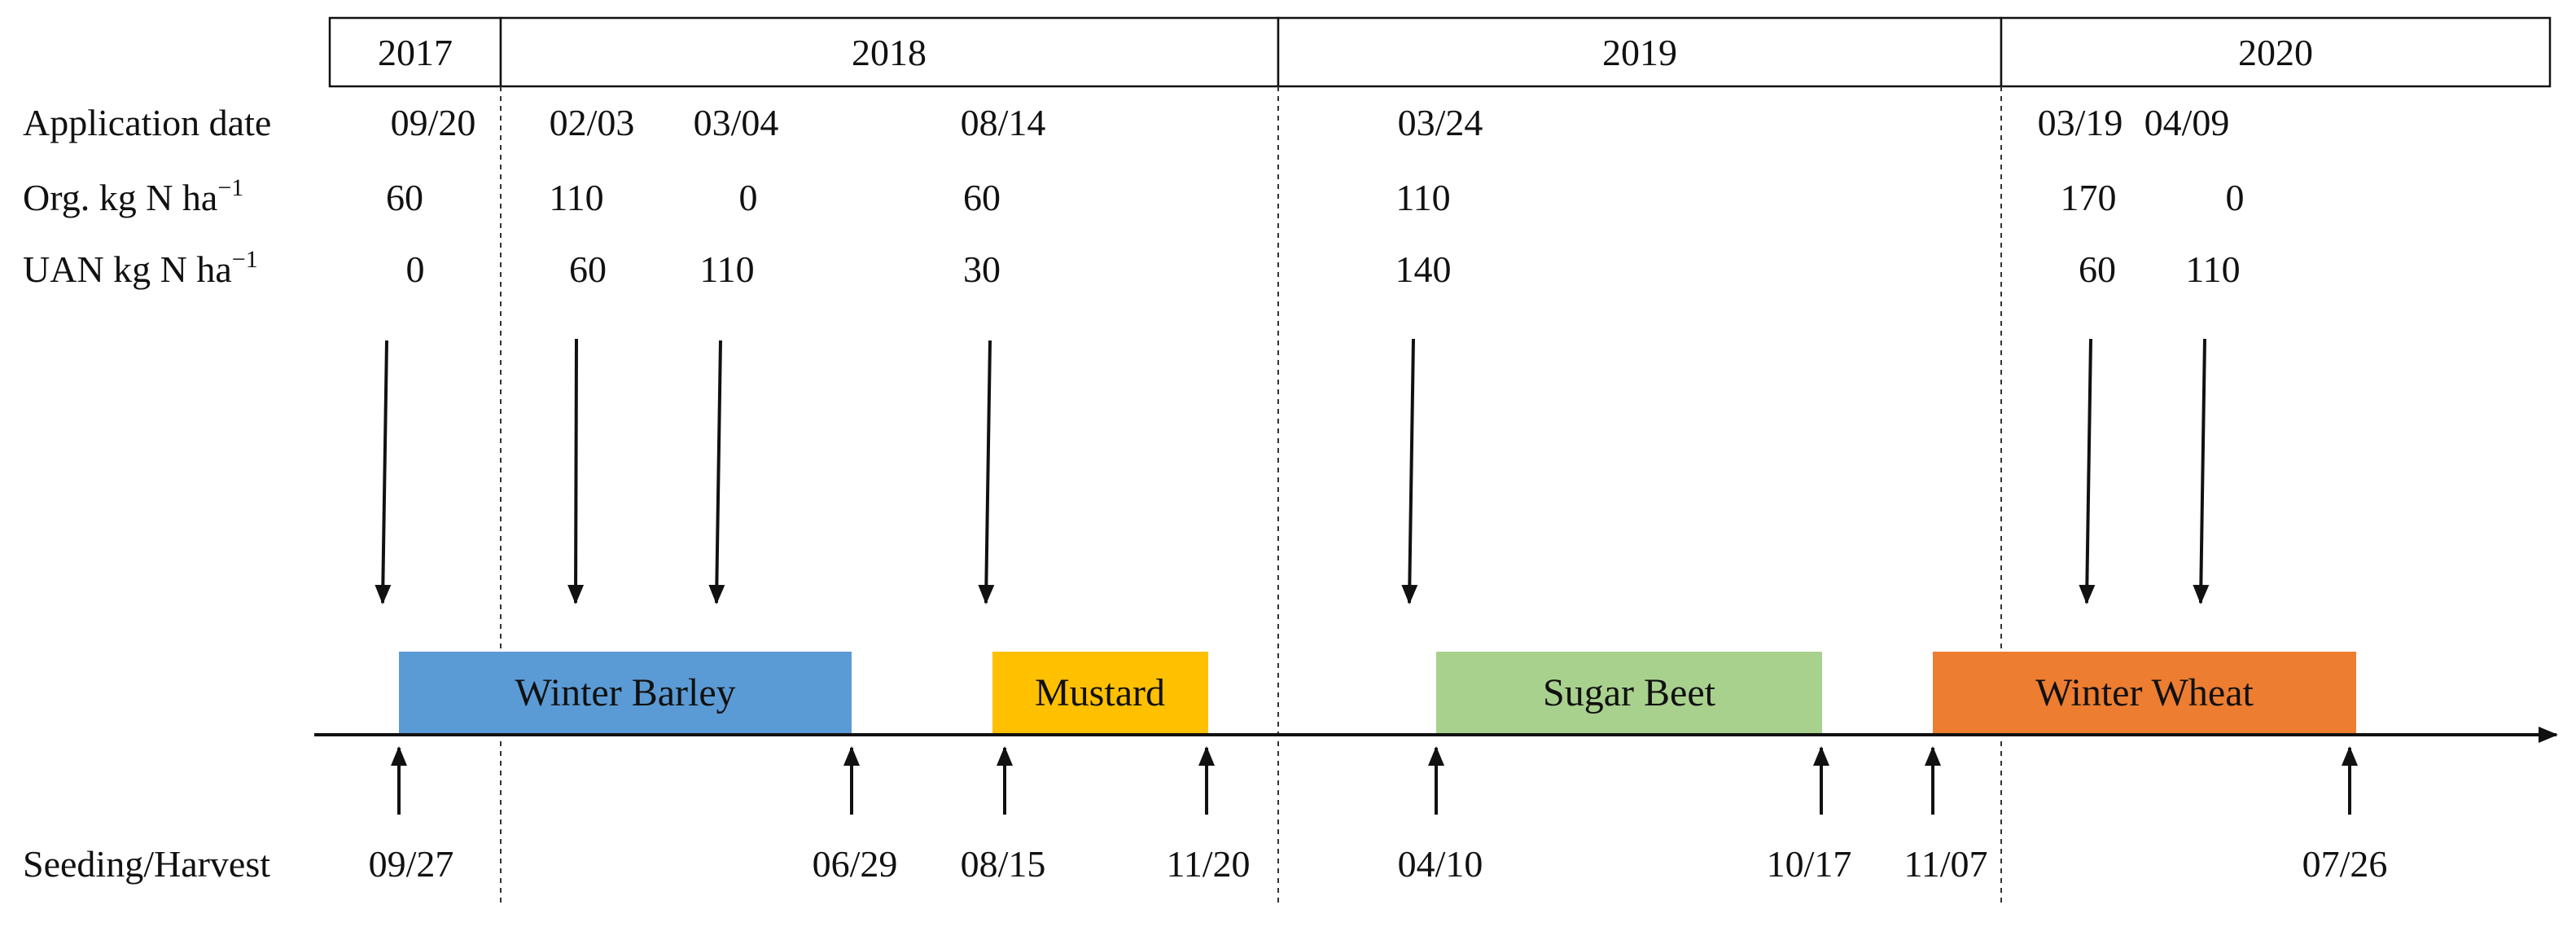 The height and width of the screenshot is (927, 2576). I want to click on crop-label-sugar-beet: Sugar Beet, so click(1629, 692).